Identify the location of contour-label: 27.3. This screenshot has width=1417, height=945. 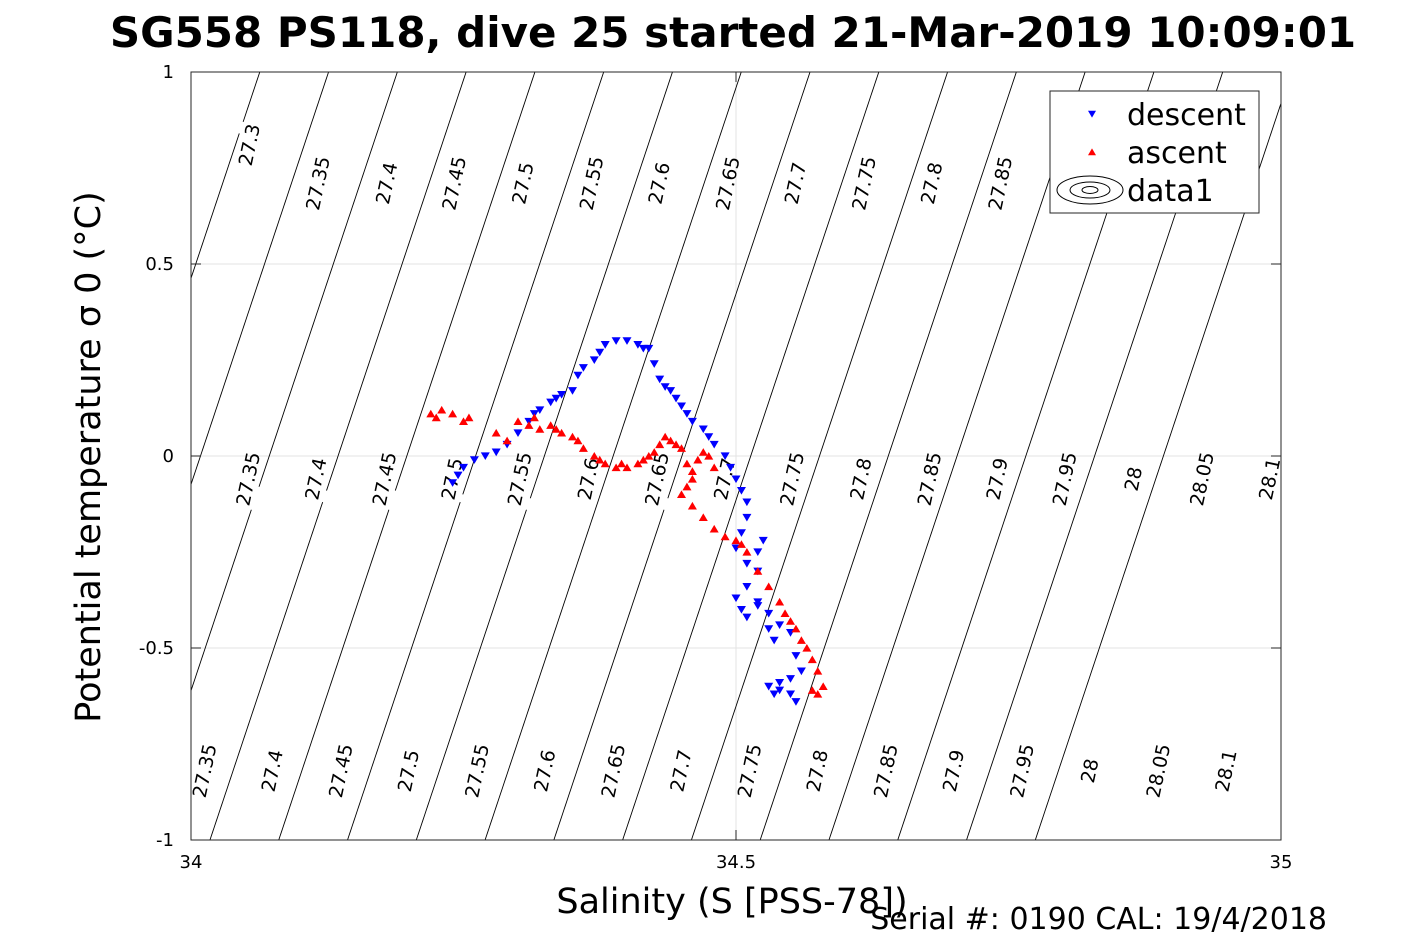
(250, 145).